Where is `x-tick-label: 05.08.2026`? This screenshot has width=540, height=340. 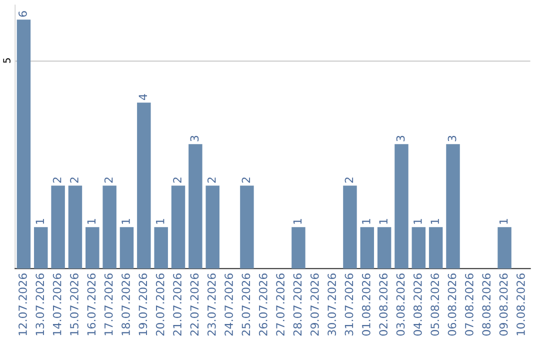
x-tick-label: 05.08.2026 is located at coordinates (435, 304).